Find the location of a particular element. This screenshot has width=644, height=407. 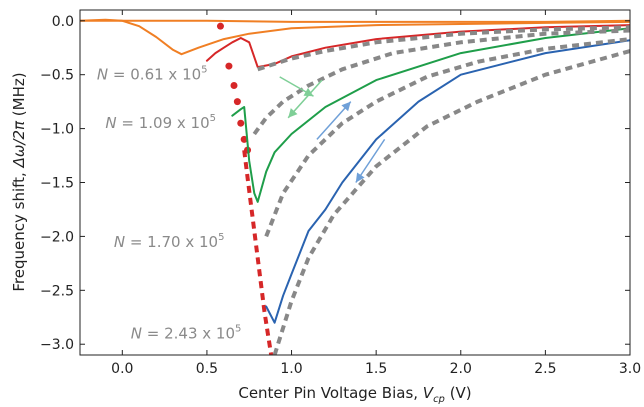

y-axis-title: Frequency shift, Δω/2π (MHz) is located at coordinates (19, 181).